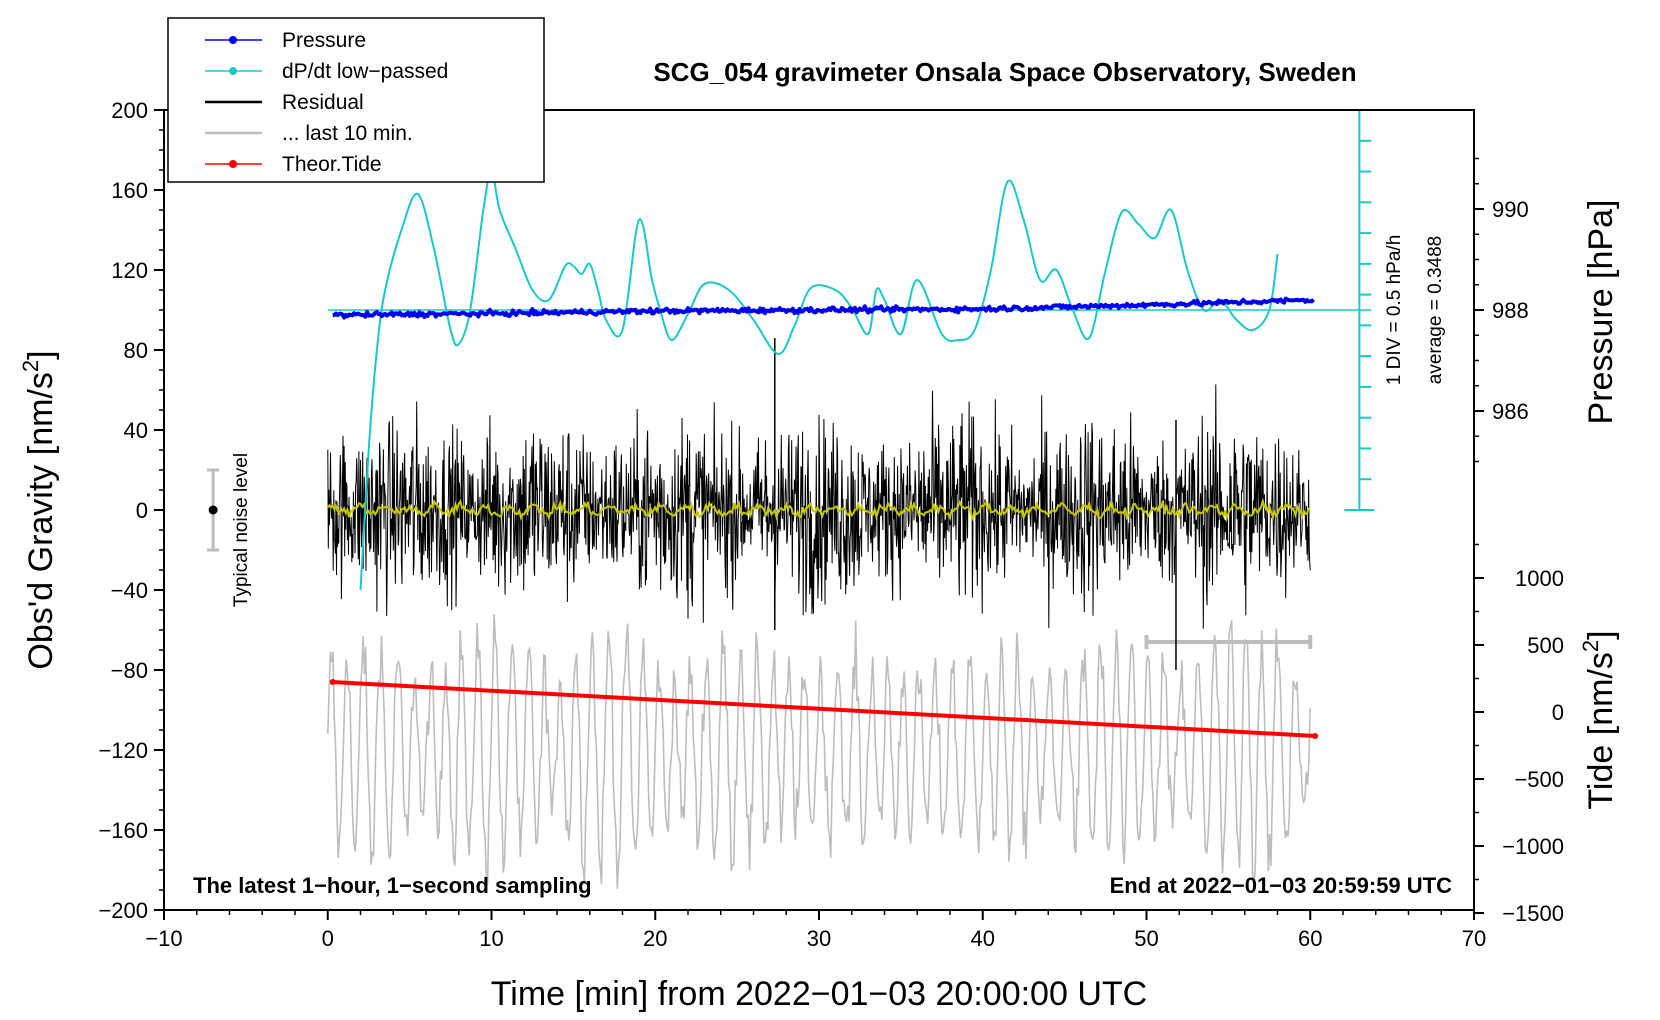 The image size is (1660, 1020). I want to click on tide-tick-label: 0, so click(1558, 712).